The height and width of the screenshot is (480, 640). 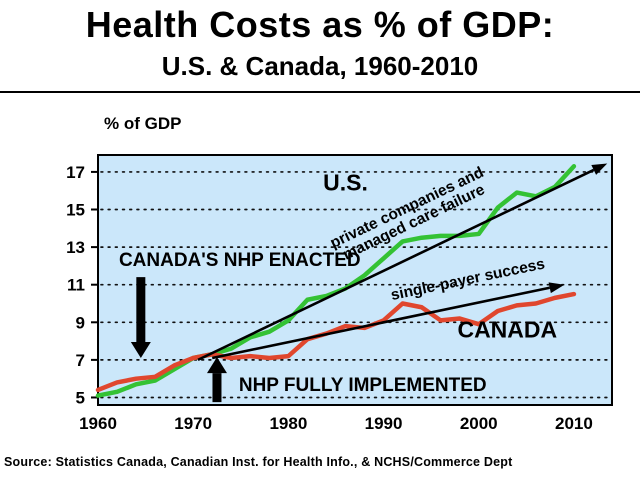 What do you see at coordinates (240, 260) in the screenshot?
I see `event-label: CANADA'S NHP ENACTED` at bounding box center [240, 260].